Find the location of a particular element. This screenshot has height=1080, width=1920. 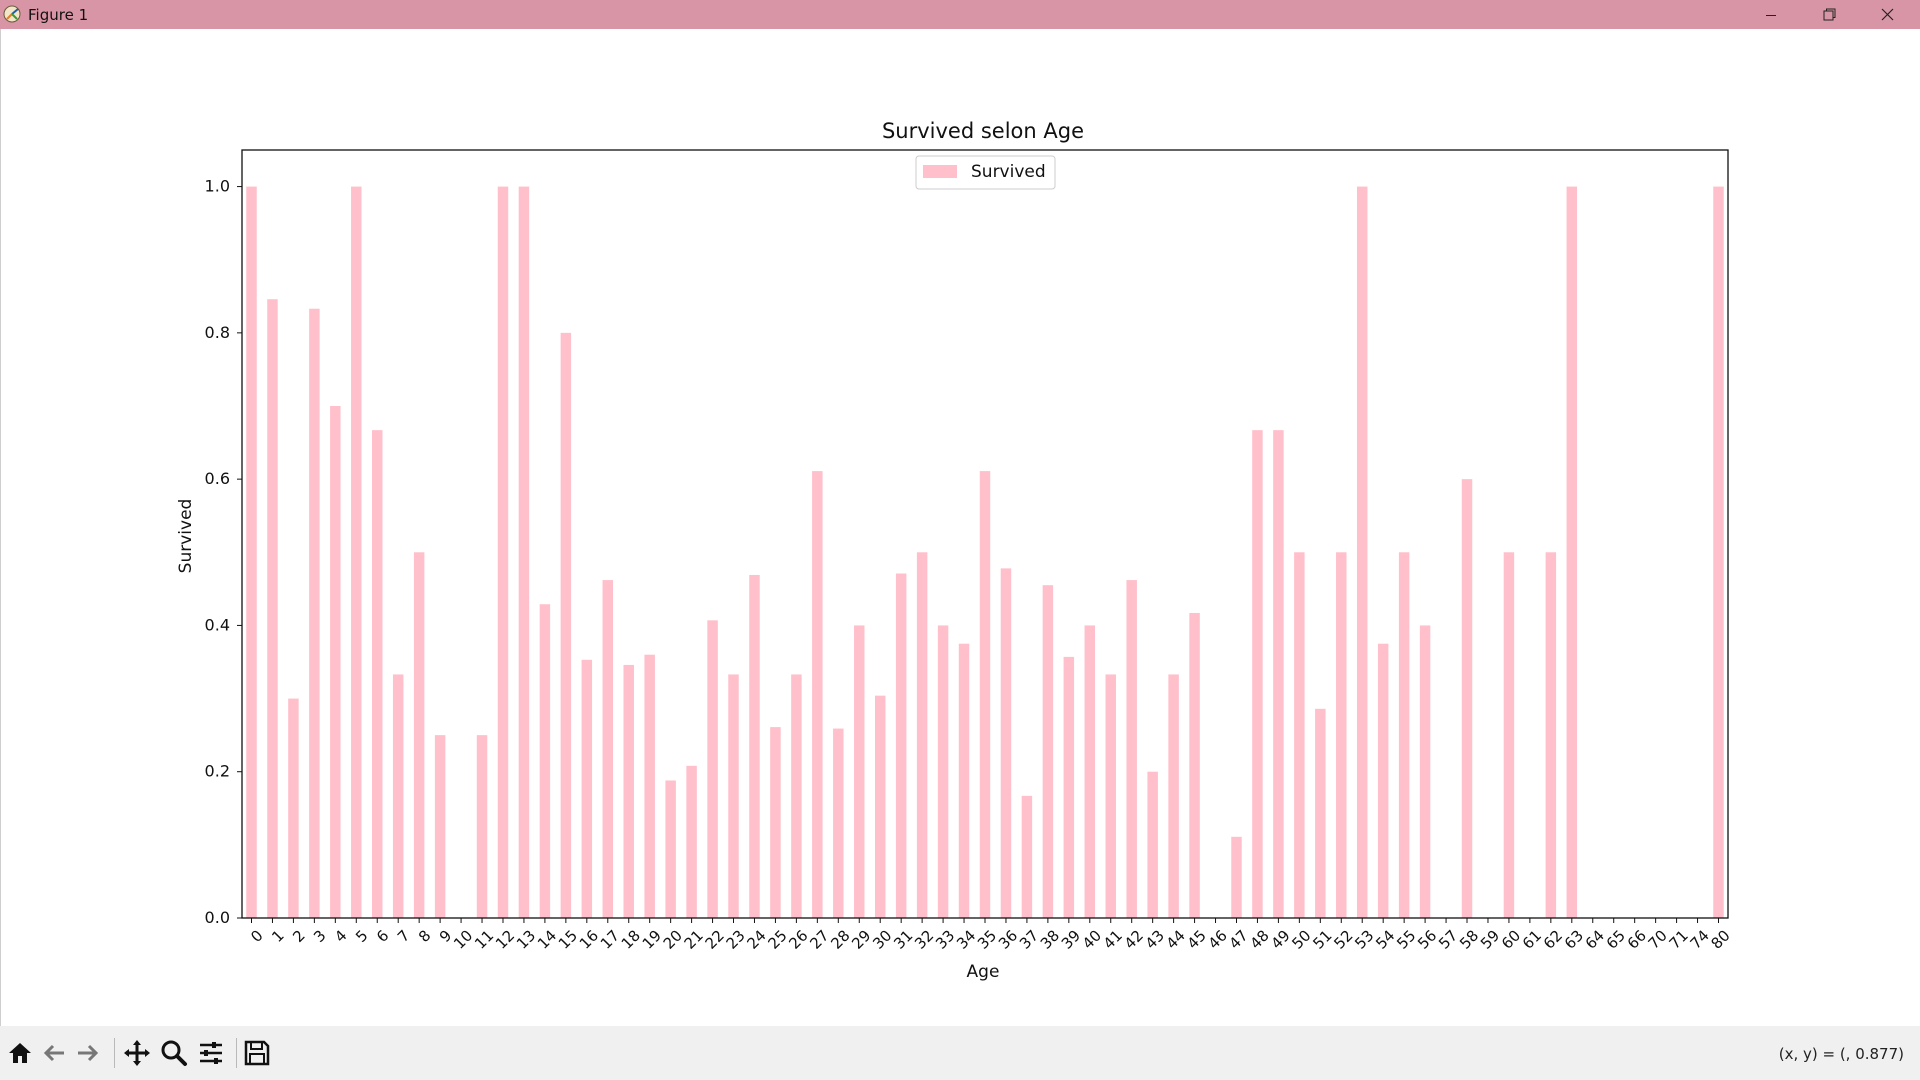

minimize-icon is located at coordinates (1771, 15).